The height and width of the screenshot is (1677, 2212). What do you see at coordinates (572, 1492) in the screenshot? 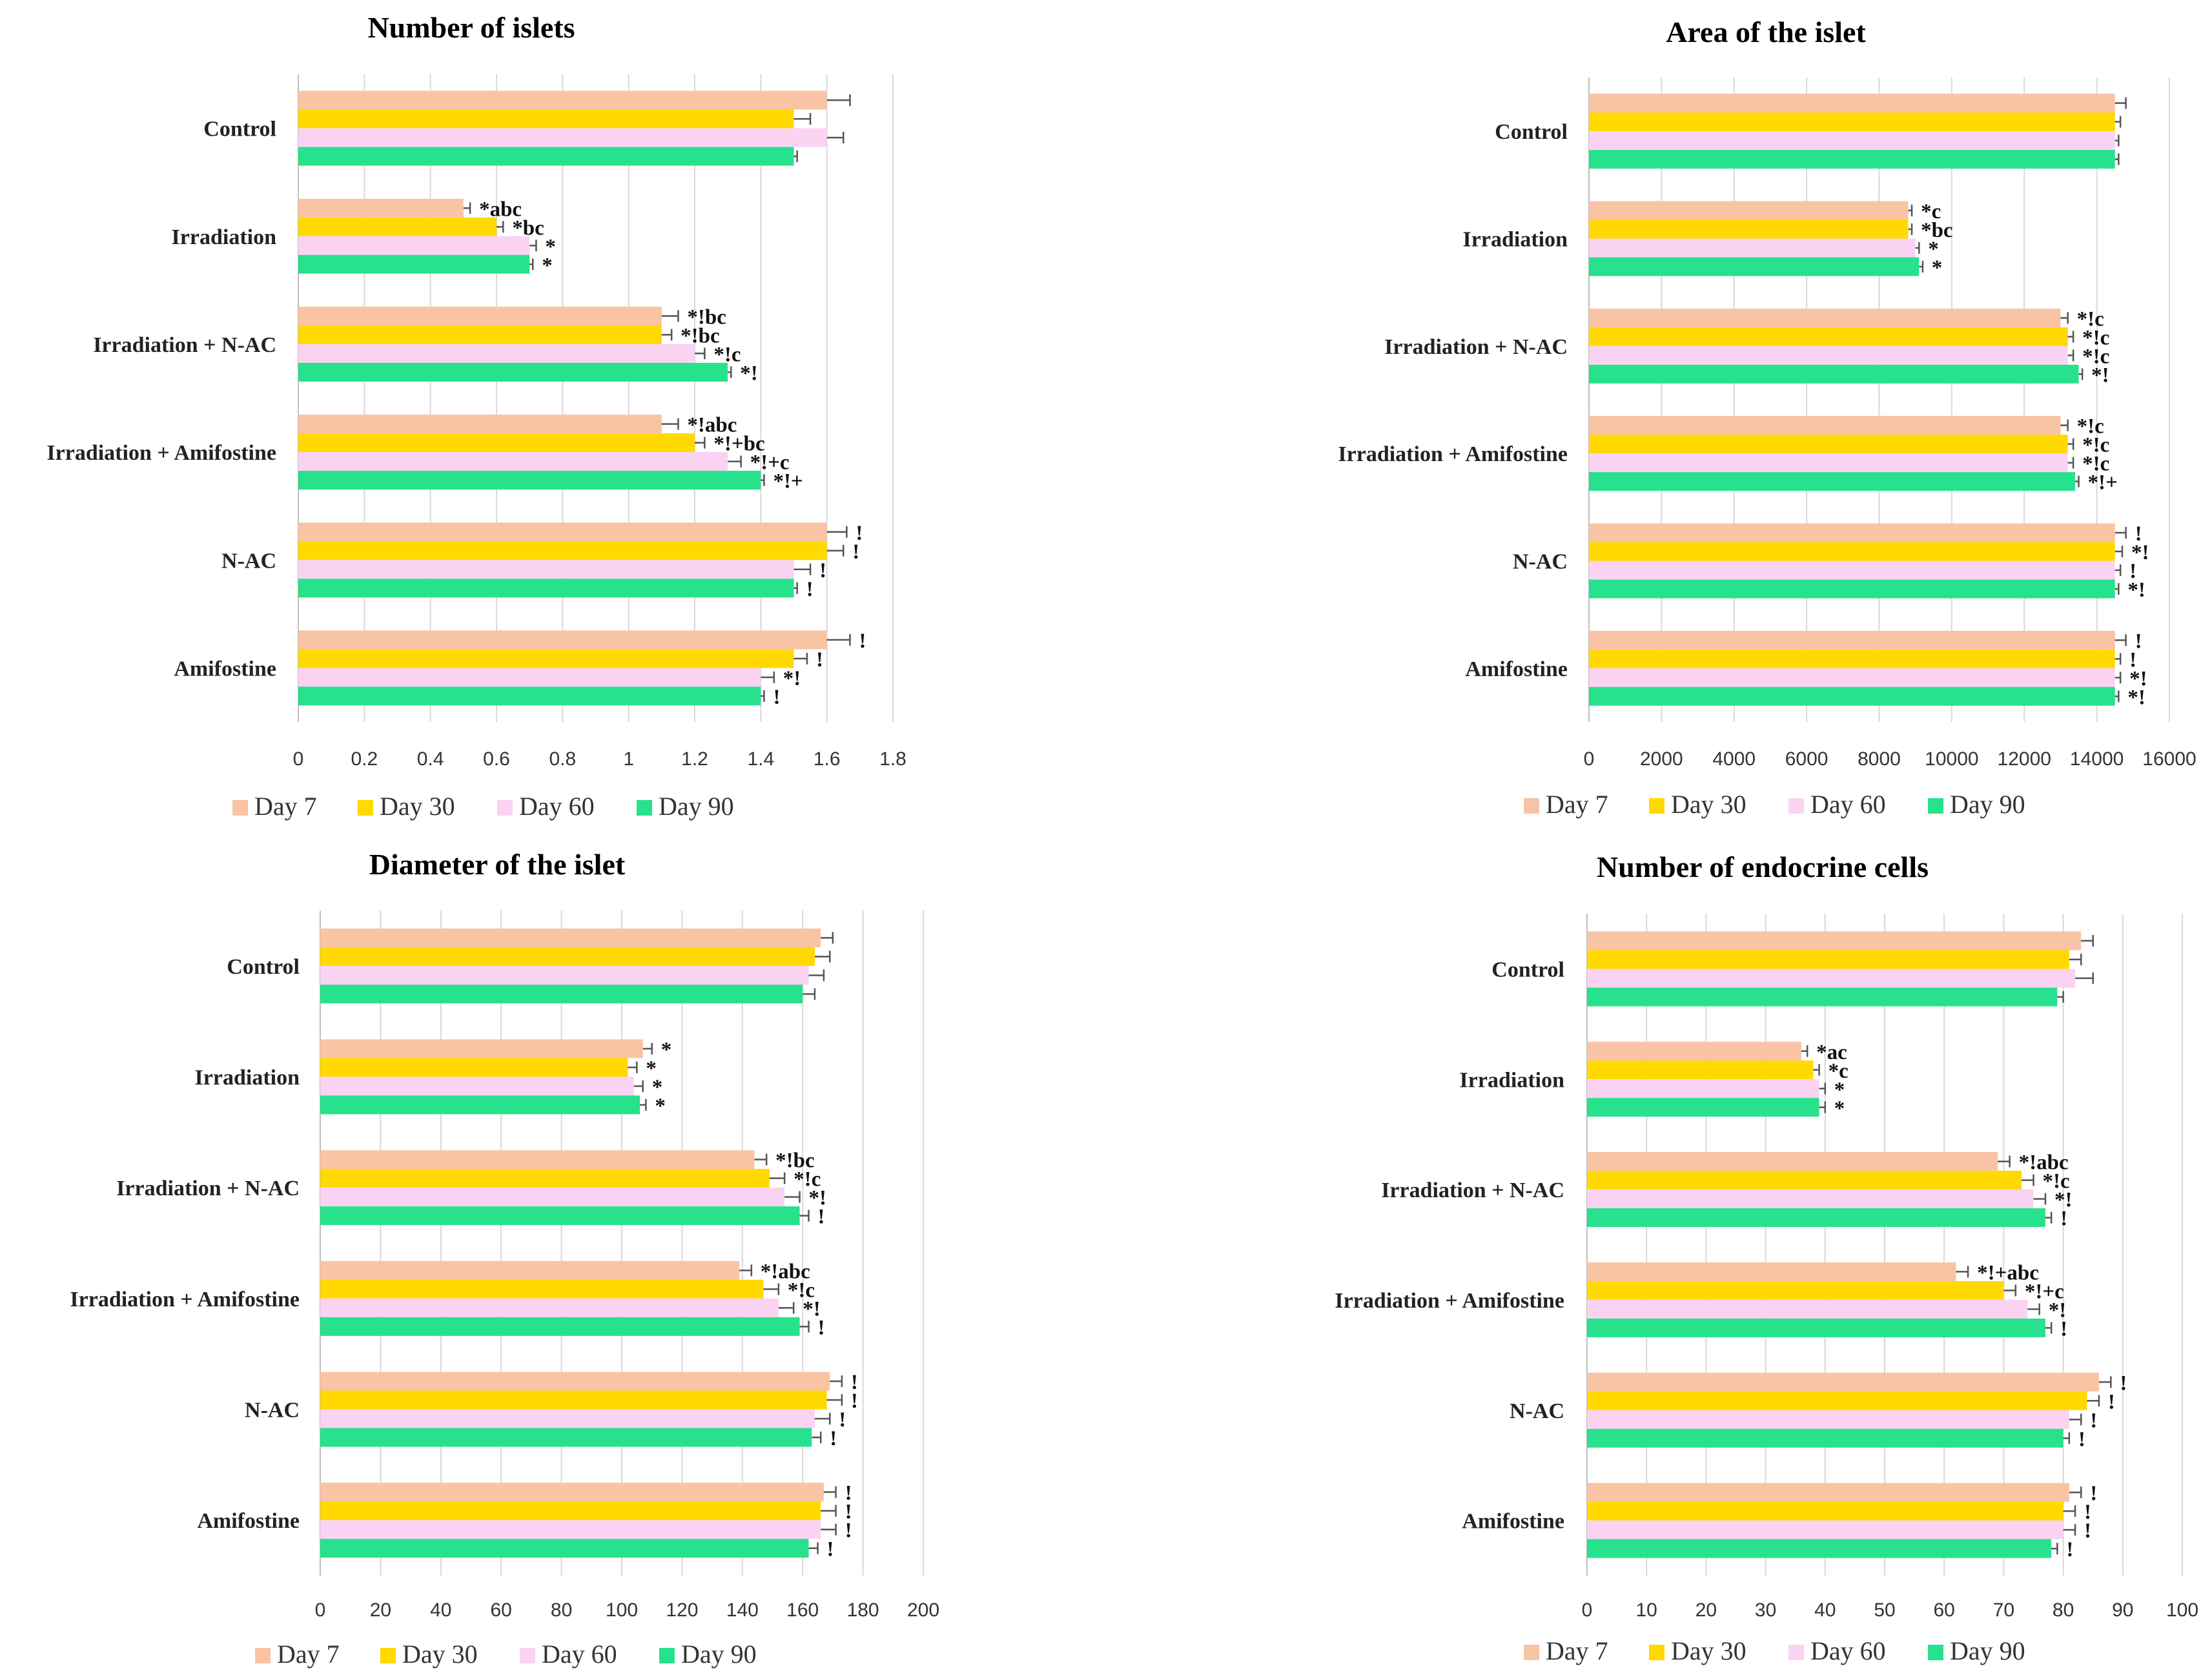
I see `bar-day-7-amifostine` at bounding box center [572, 1492].